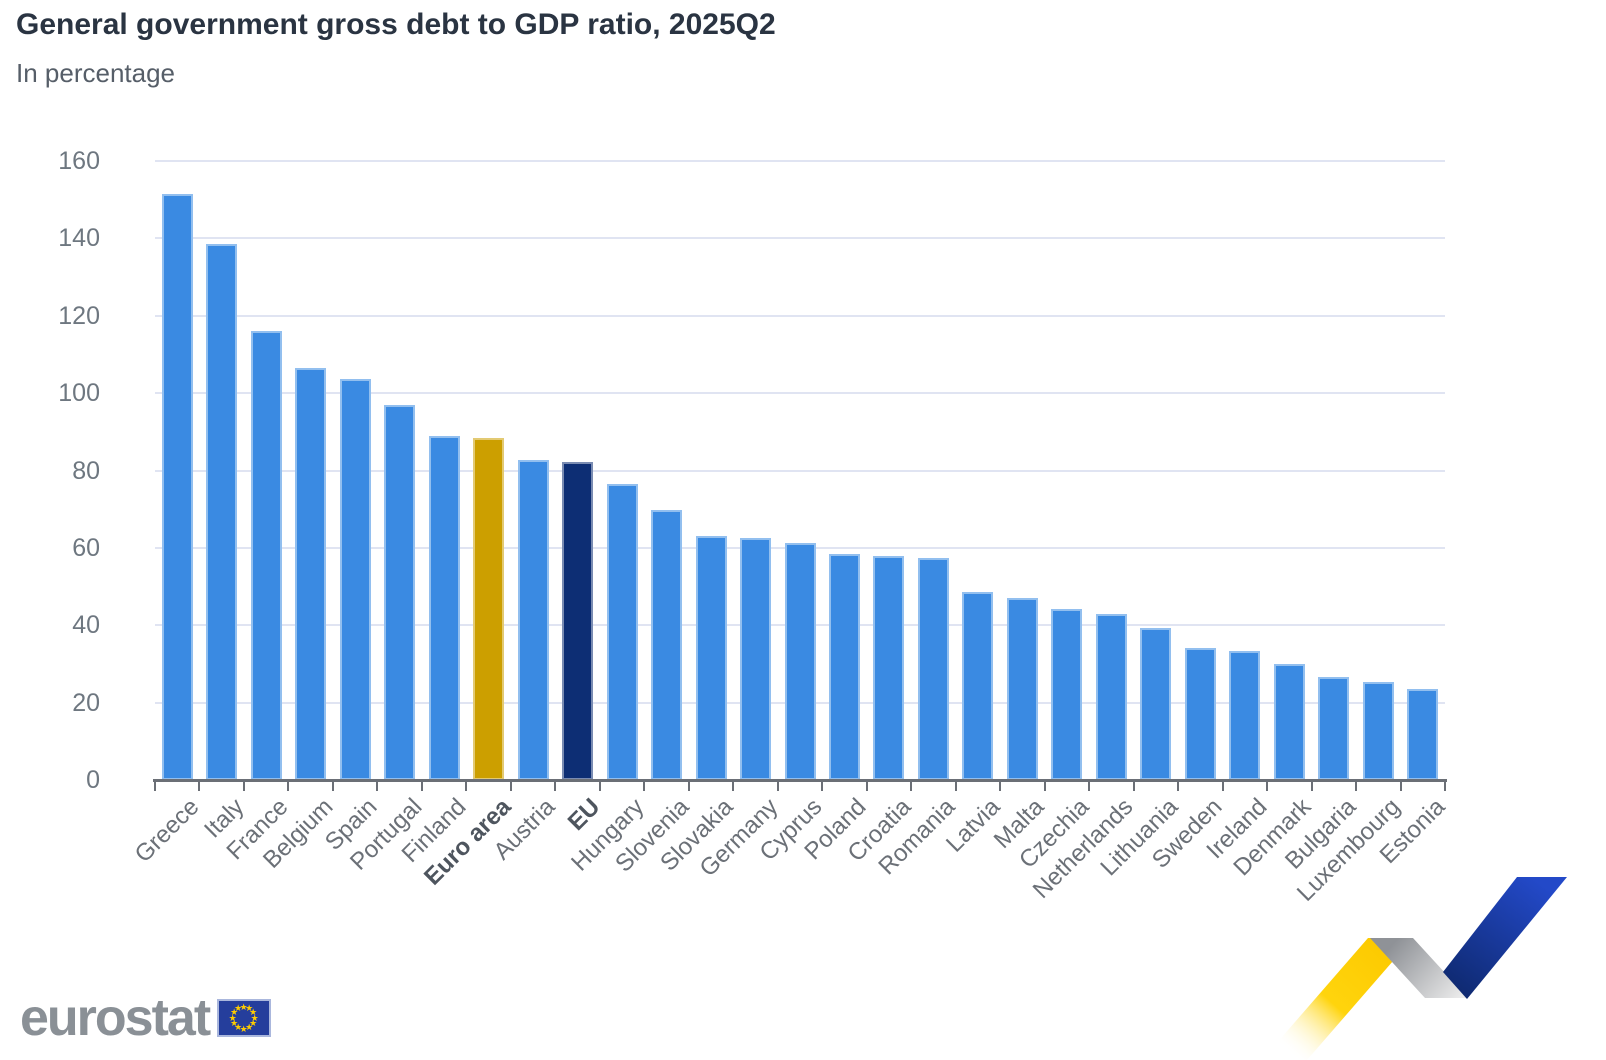 The width and height of the screenshot is (1606, 1060). I want to click on y-tick-label-80: 80, so click(86, 470).